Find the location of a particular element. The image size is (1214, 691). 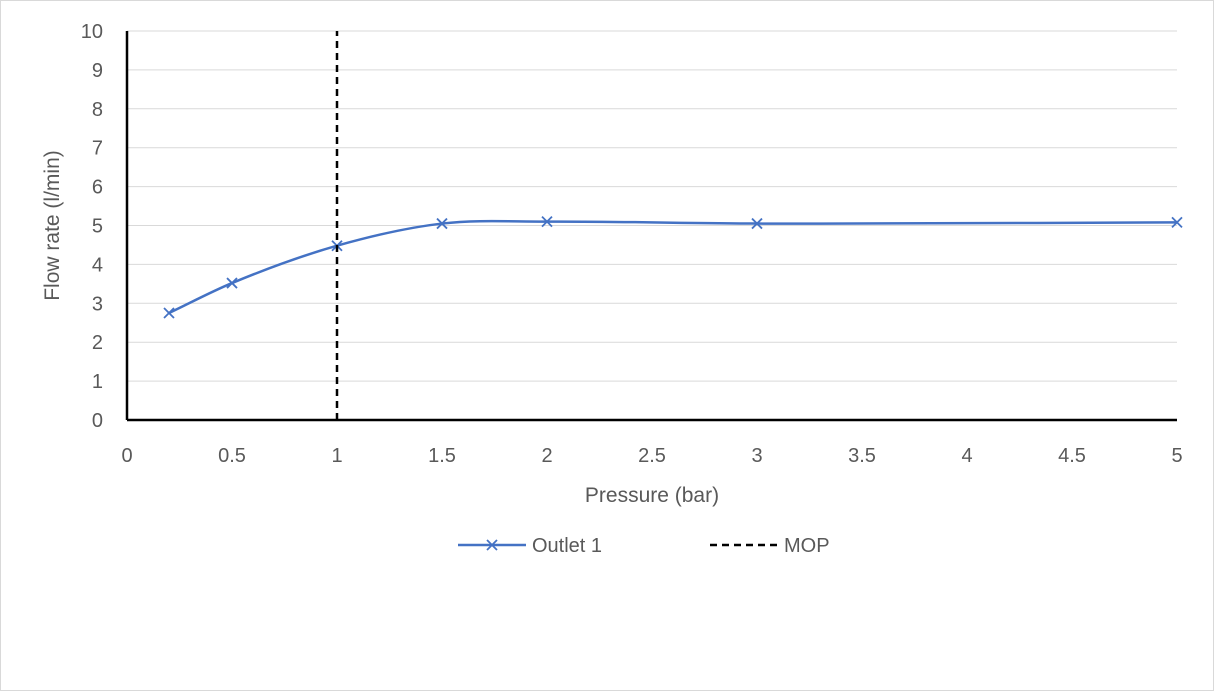

legend-label: MOP is located at coordinates (807, 546).